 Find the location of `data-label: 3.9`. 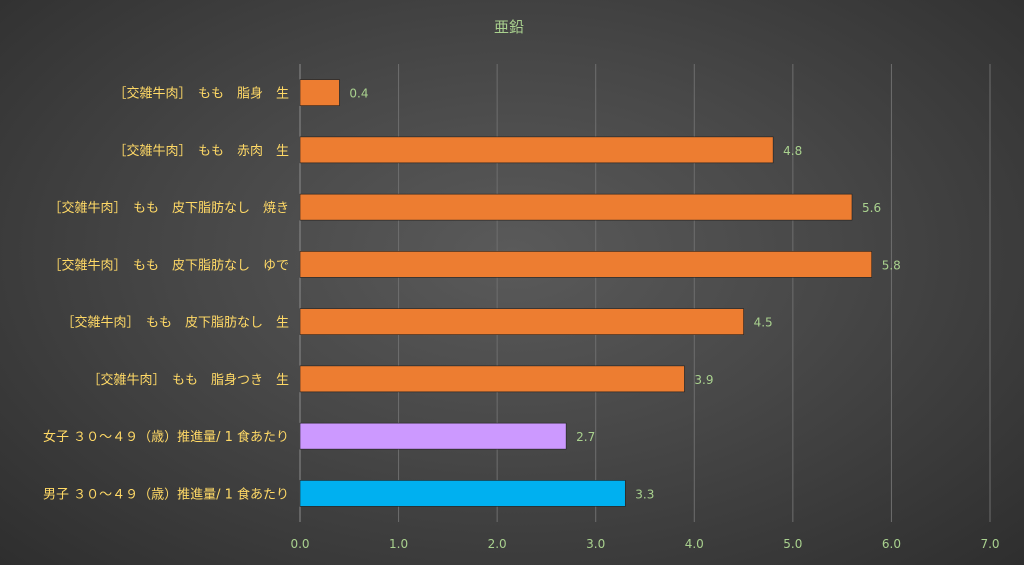

data-label: 3.9 is located at coordinates (703, 380).